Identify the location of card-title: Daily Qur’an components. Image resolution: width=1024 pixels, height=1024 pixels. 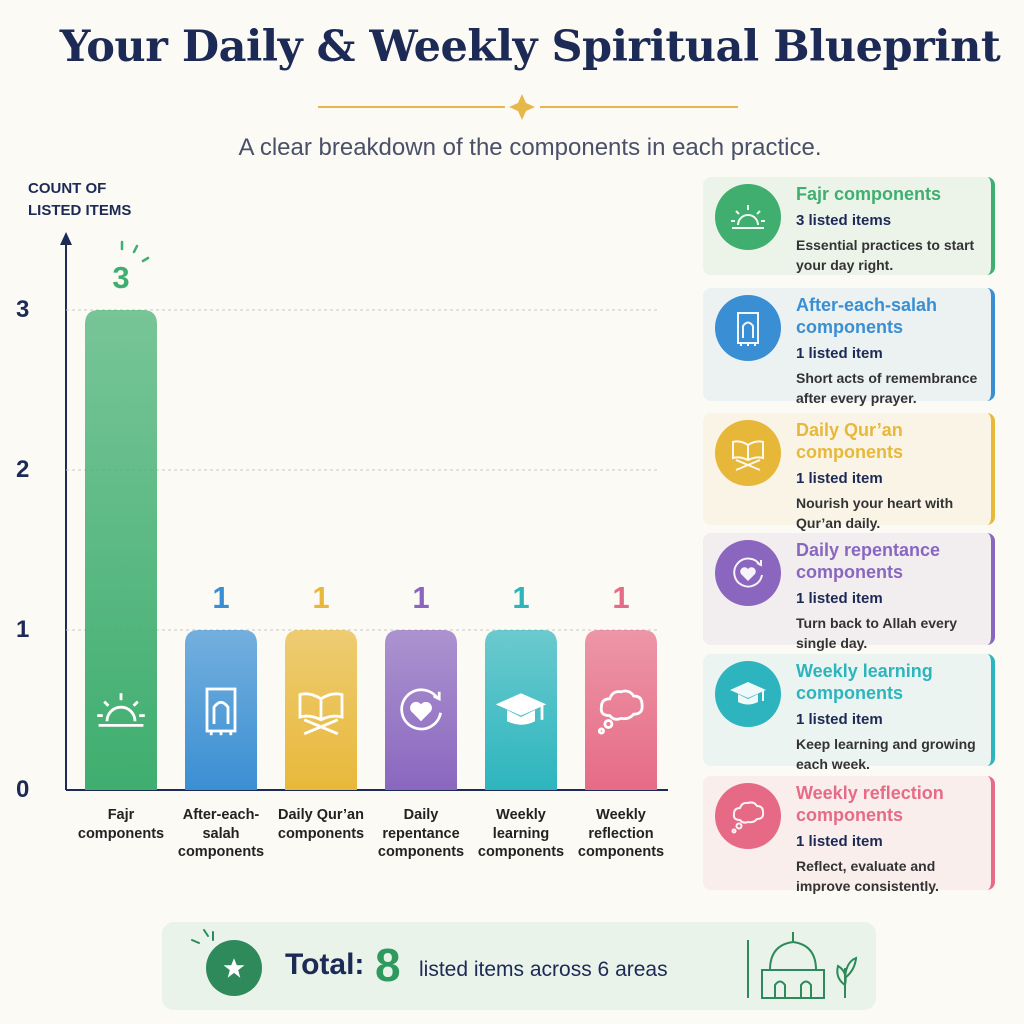
(850, 441).